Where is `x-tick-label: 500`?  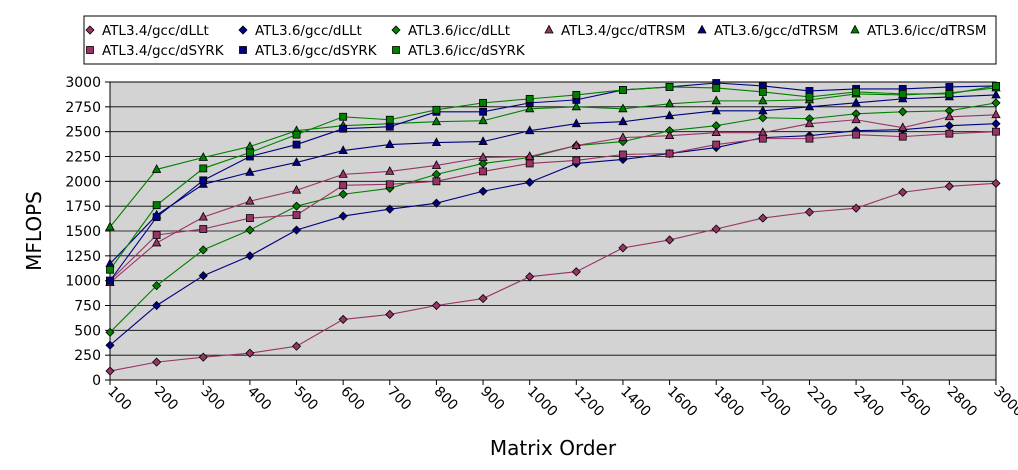
x-tick-label: 500 is located at coordinates (306, 399).